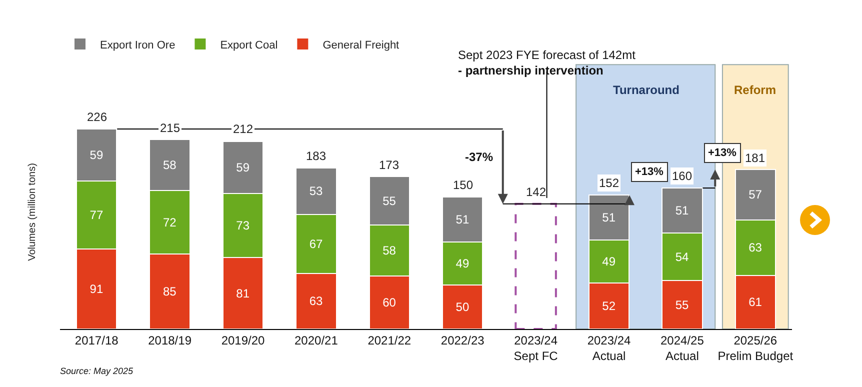  I want to click on total-label: 215, so click(170, 128).